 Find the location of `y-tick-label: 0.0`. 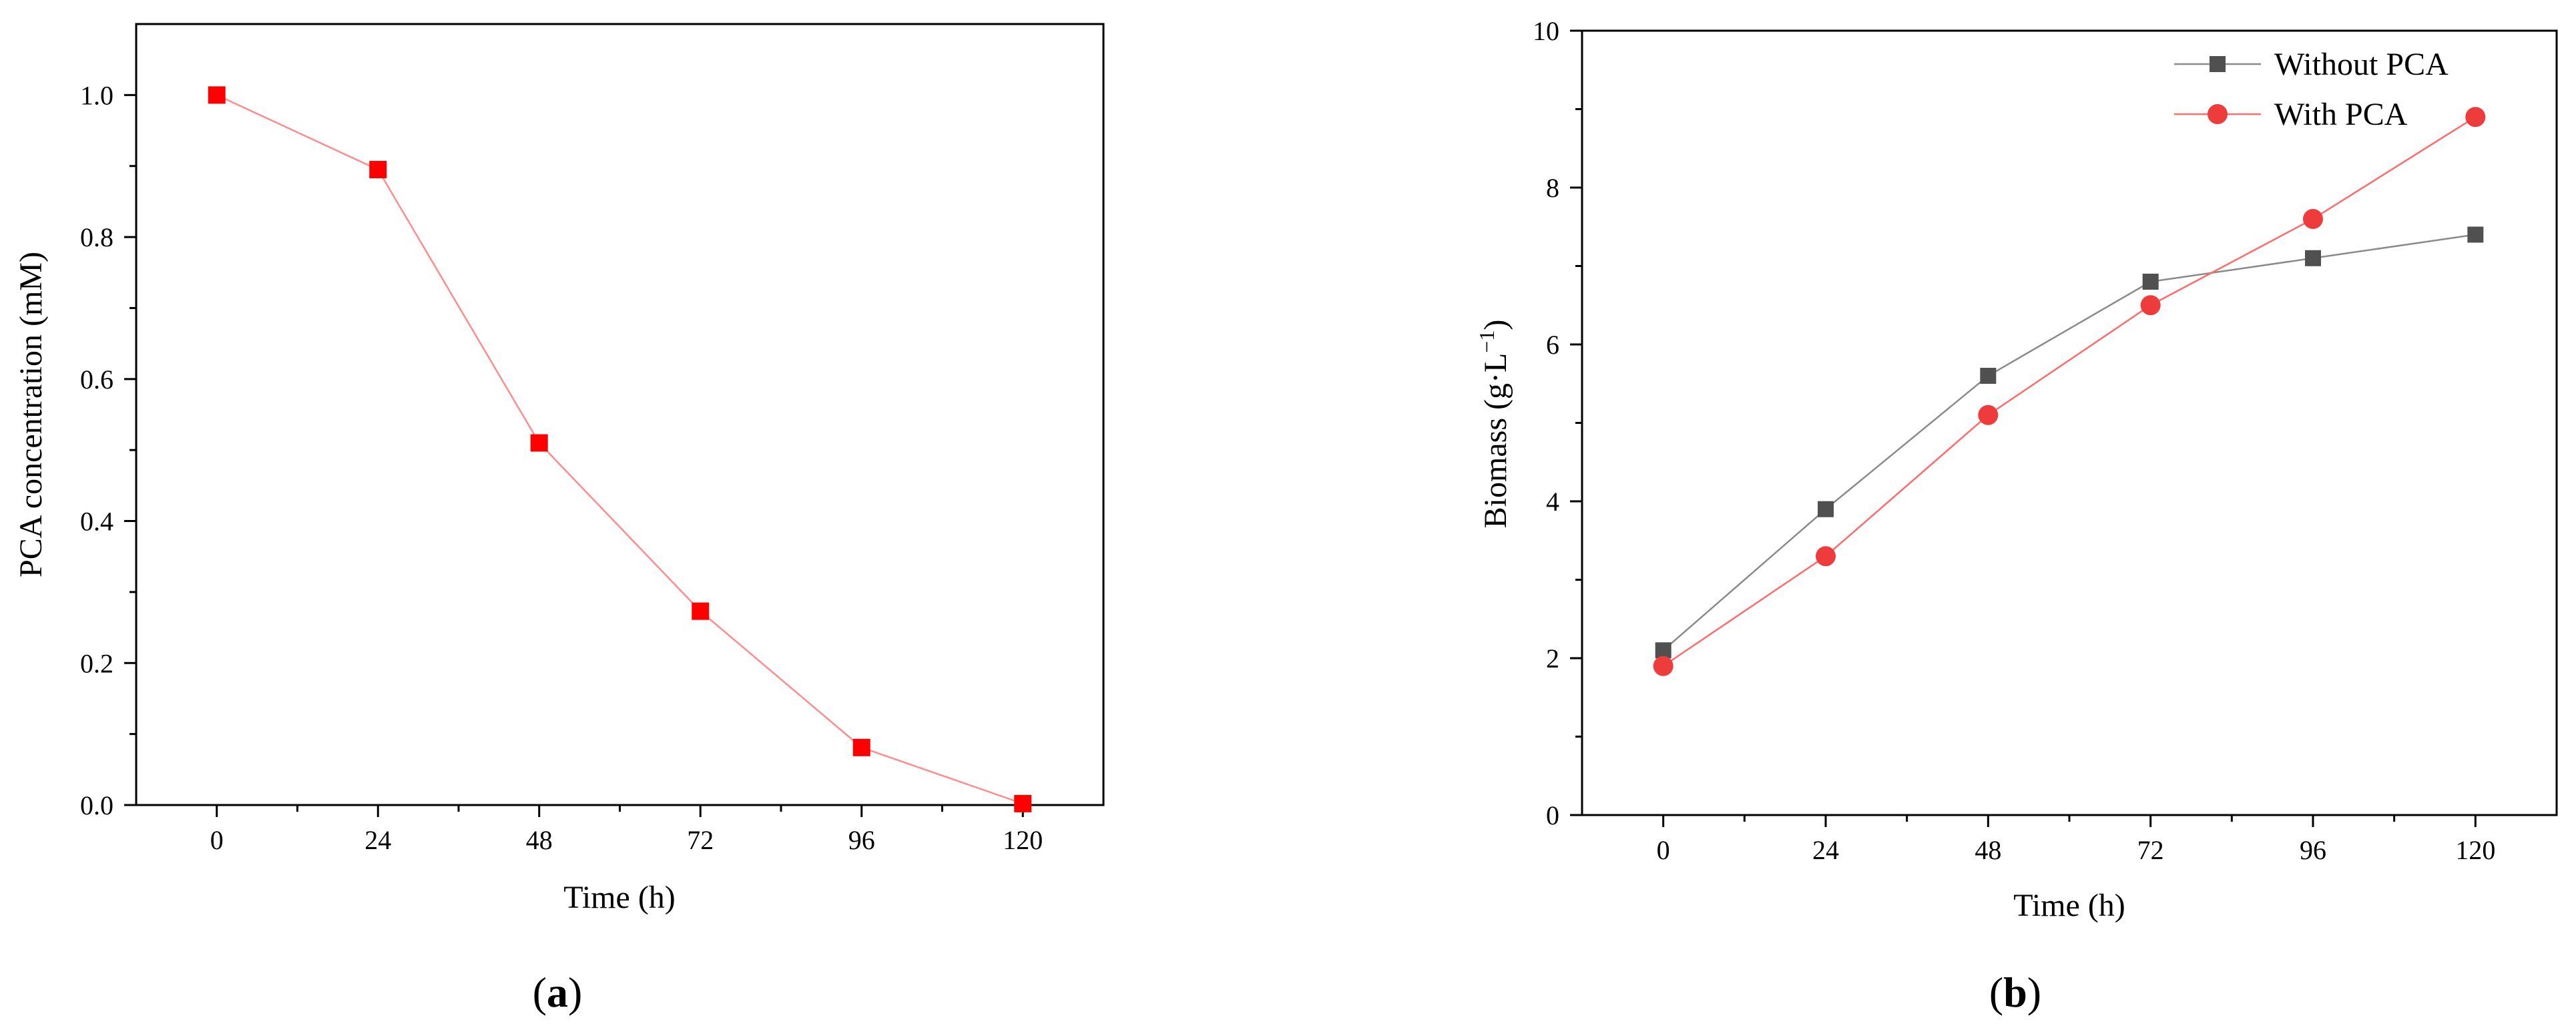

y-tick-label: 0.0 is located at coordinates (96, 805).